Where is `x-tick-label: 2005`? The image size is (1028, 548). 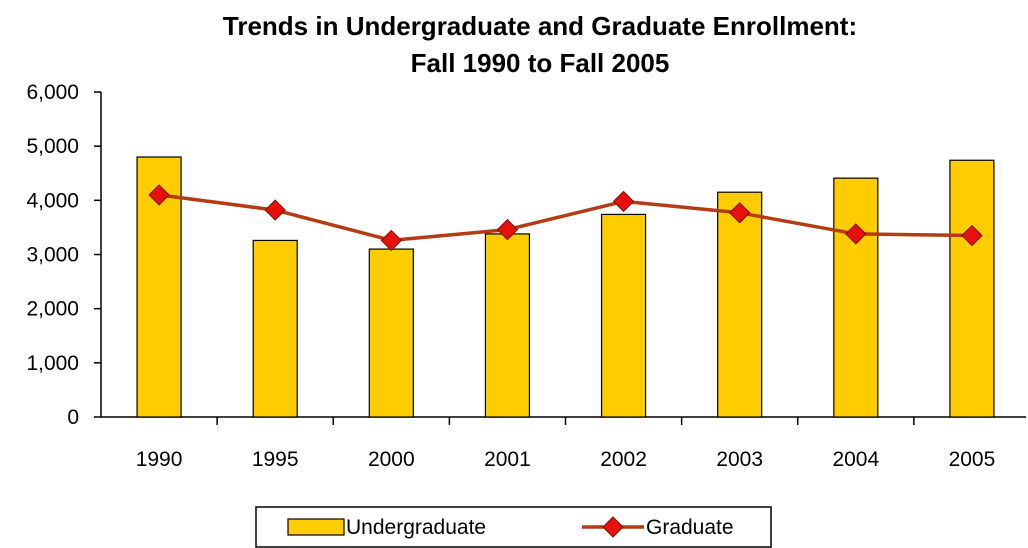
x-tick-label: 2005 is located at coordinates (972, 459).